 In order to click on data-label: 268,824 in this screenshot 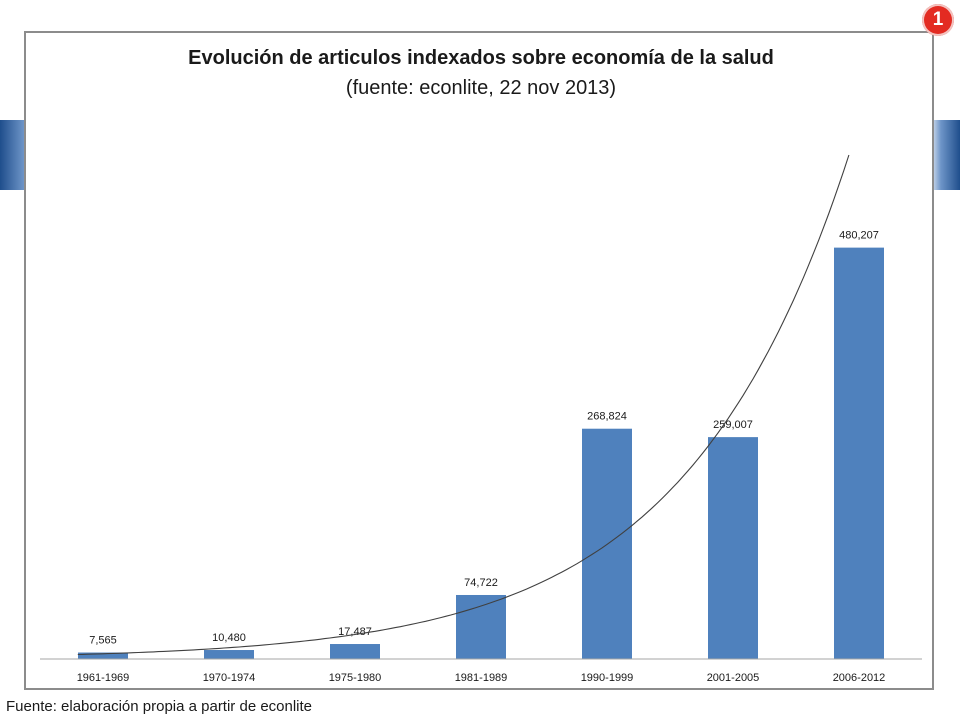, I will do `click(607, 417)`.